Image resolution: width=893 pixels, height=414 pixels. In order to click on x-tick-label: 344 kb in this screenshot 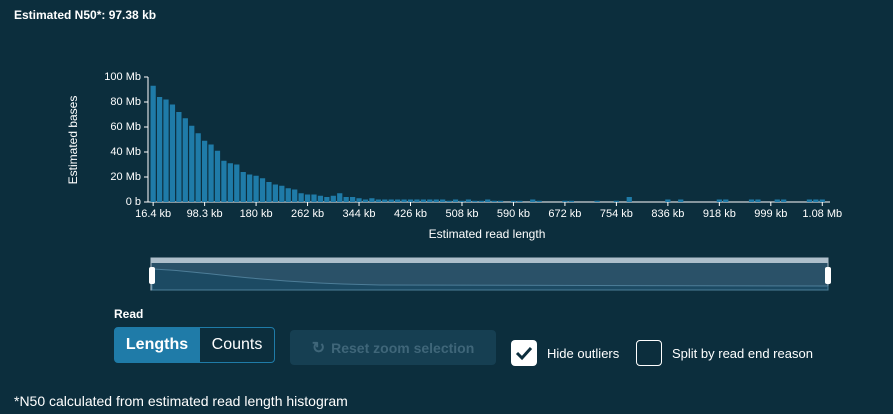, I will do `click(359, 214)`.